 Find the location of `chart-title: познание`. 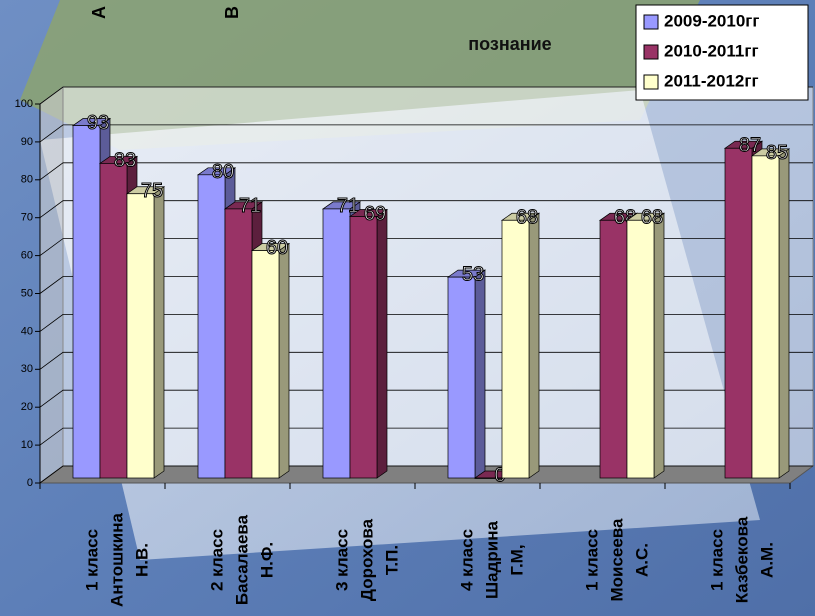

chart-title: познание is located at coordinates (509, 44).